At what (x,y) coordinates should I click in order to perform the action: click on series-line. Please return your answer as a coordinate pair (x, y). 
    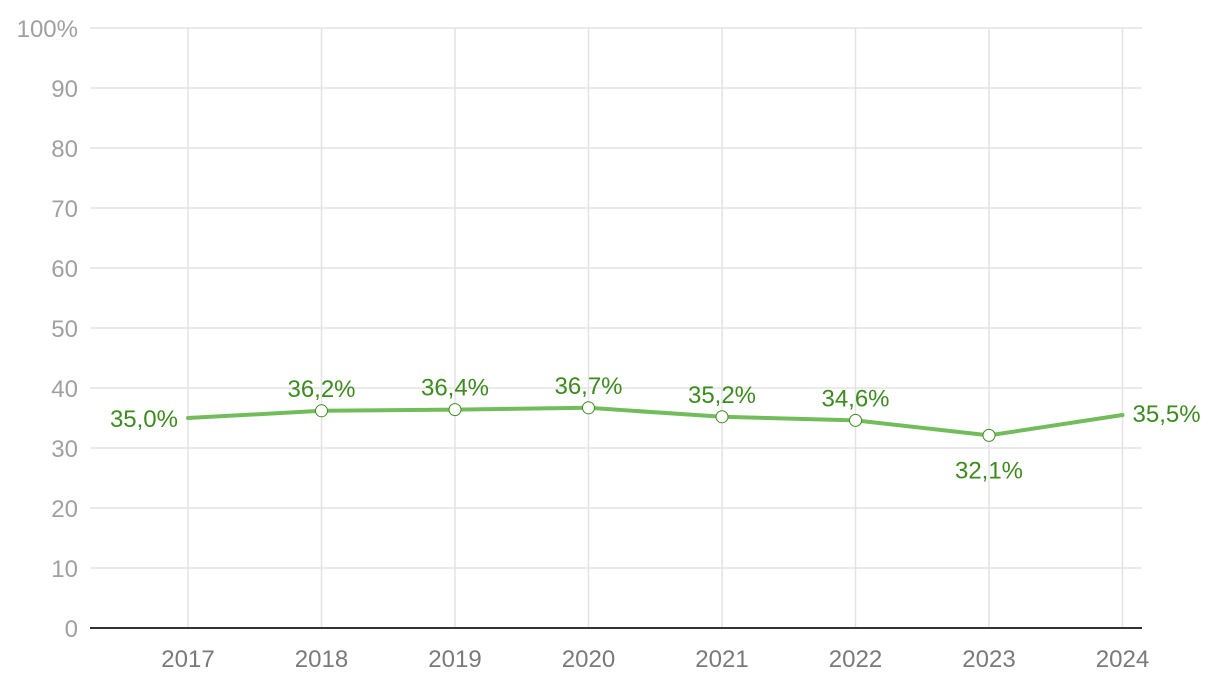
    Looking at the image, I should click on (655, 421).